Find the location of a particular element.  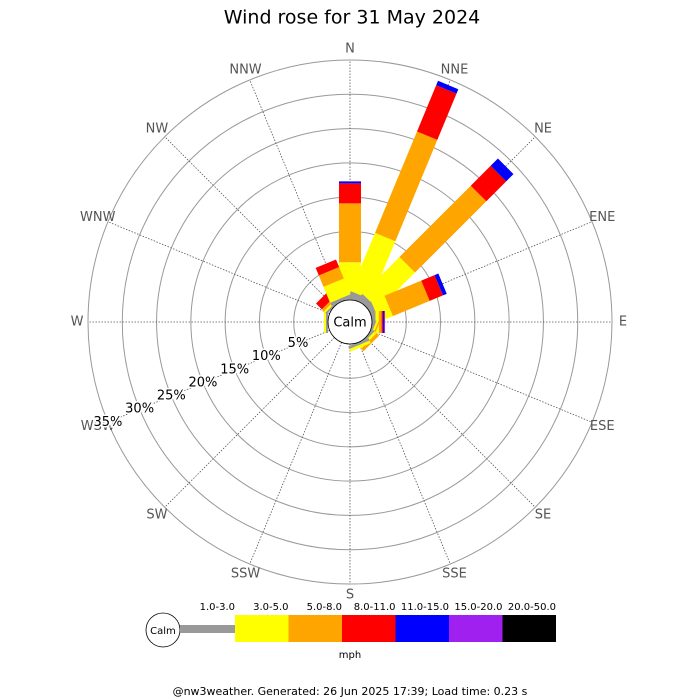

r-tick-label: 5% is located at coordinates (298, 343).